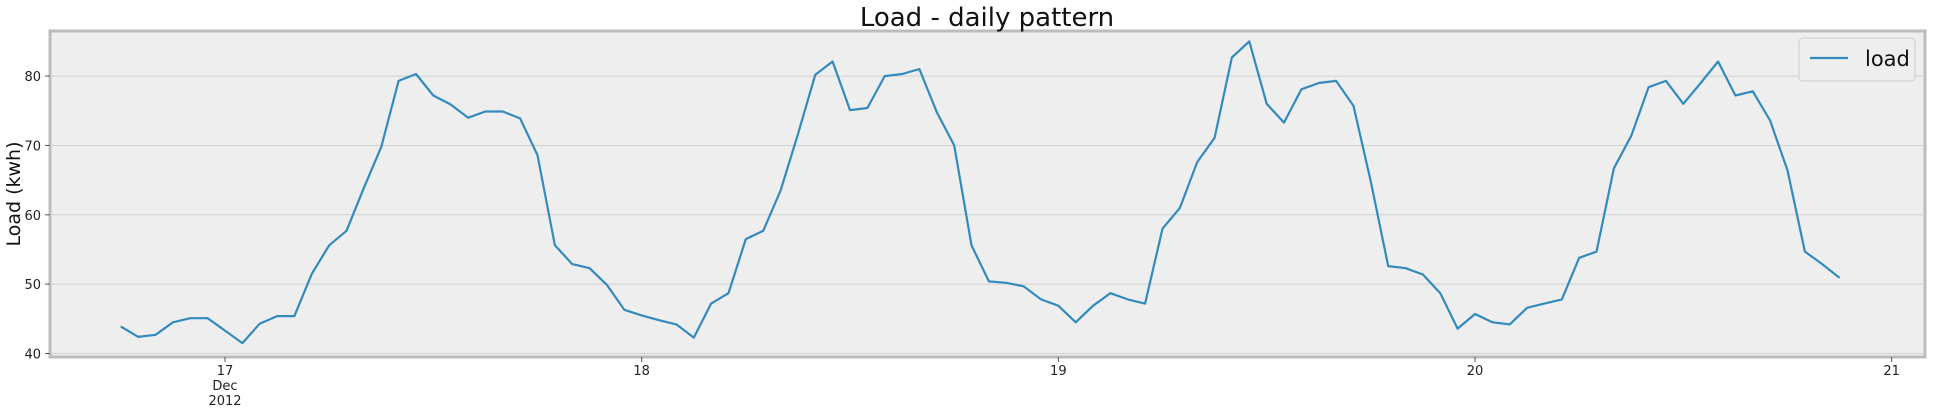  What do you see at coordinates (225, 371) in the screenshot?
I see `x-tick-label: 17` at bounding box center [225, 371].